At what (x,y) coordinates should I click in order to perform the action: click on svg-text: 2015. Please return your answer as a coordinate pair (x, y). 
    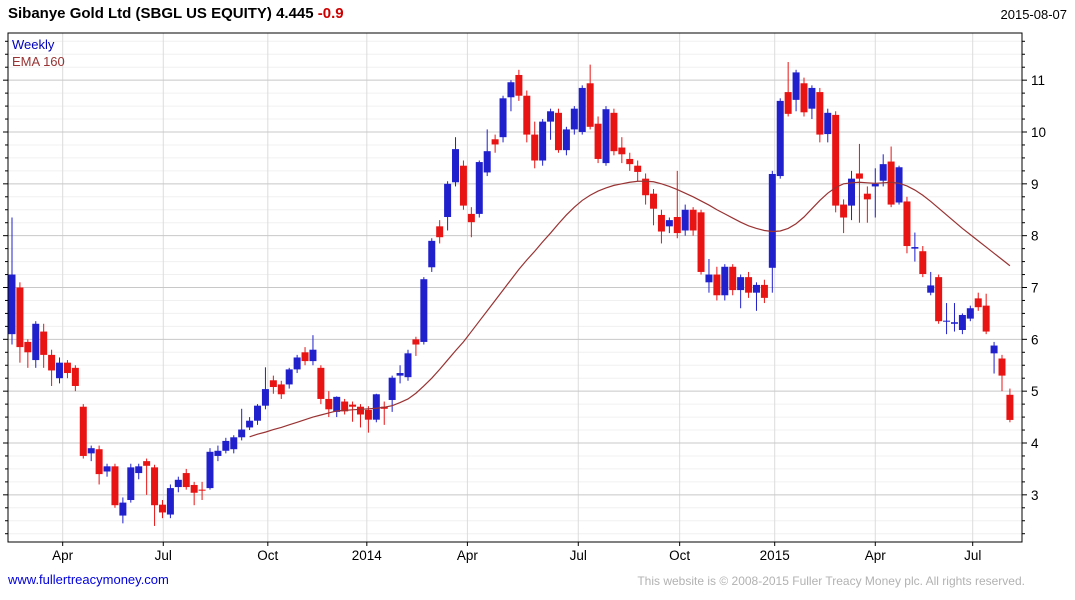
    Looking at the image, I should click on (775, 555).